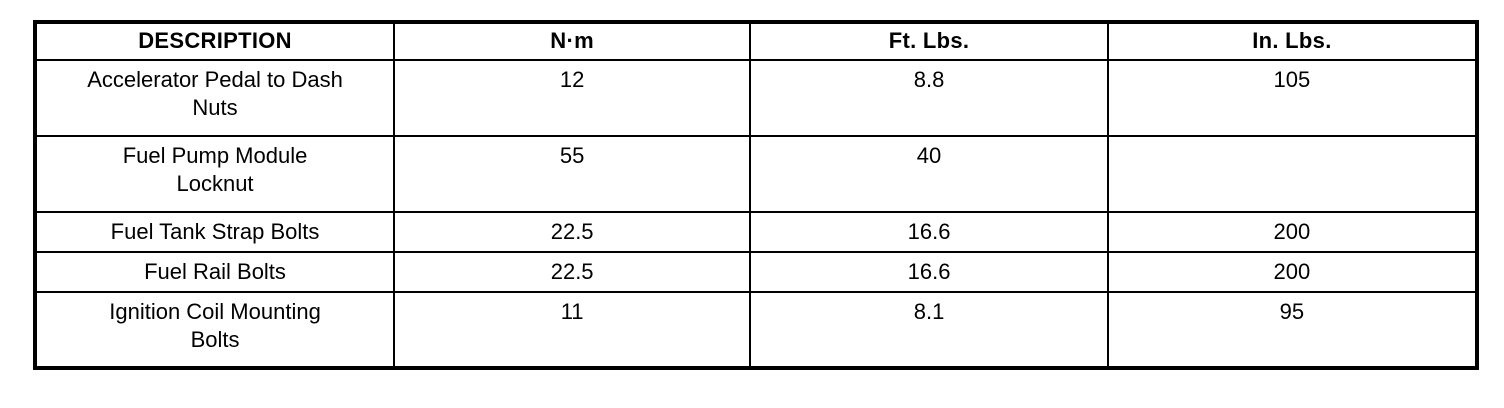 The height and width of the screenshot is (408, 1504). What do you see at coordinates (1292, 174) in the screenshot?
I see `cell-inlbs` at bounding box center [1292, 174].